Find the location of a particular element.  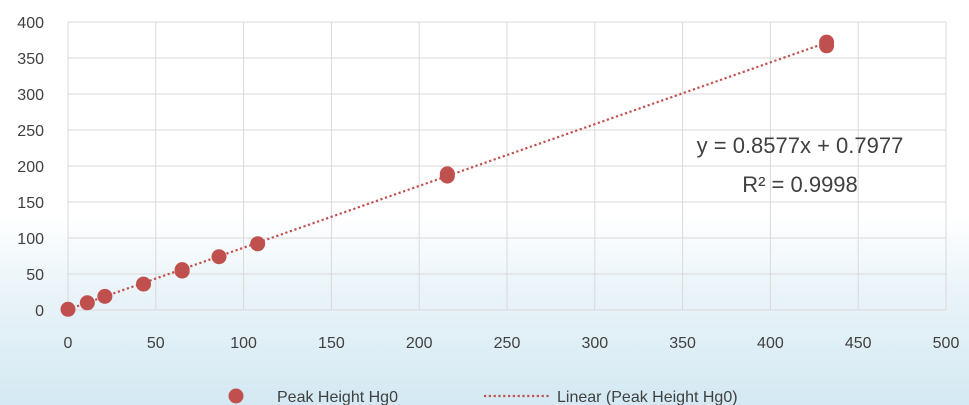

legend-label-trendline: Linear (Peak Height Hg0) is located at coordinates (647, 397).